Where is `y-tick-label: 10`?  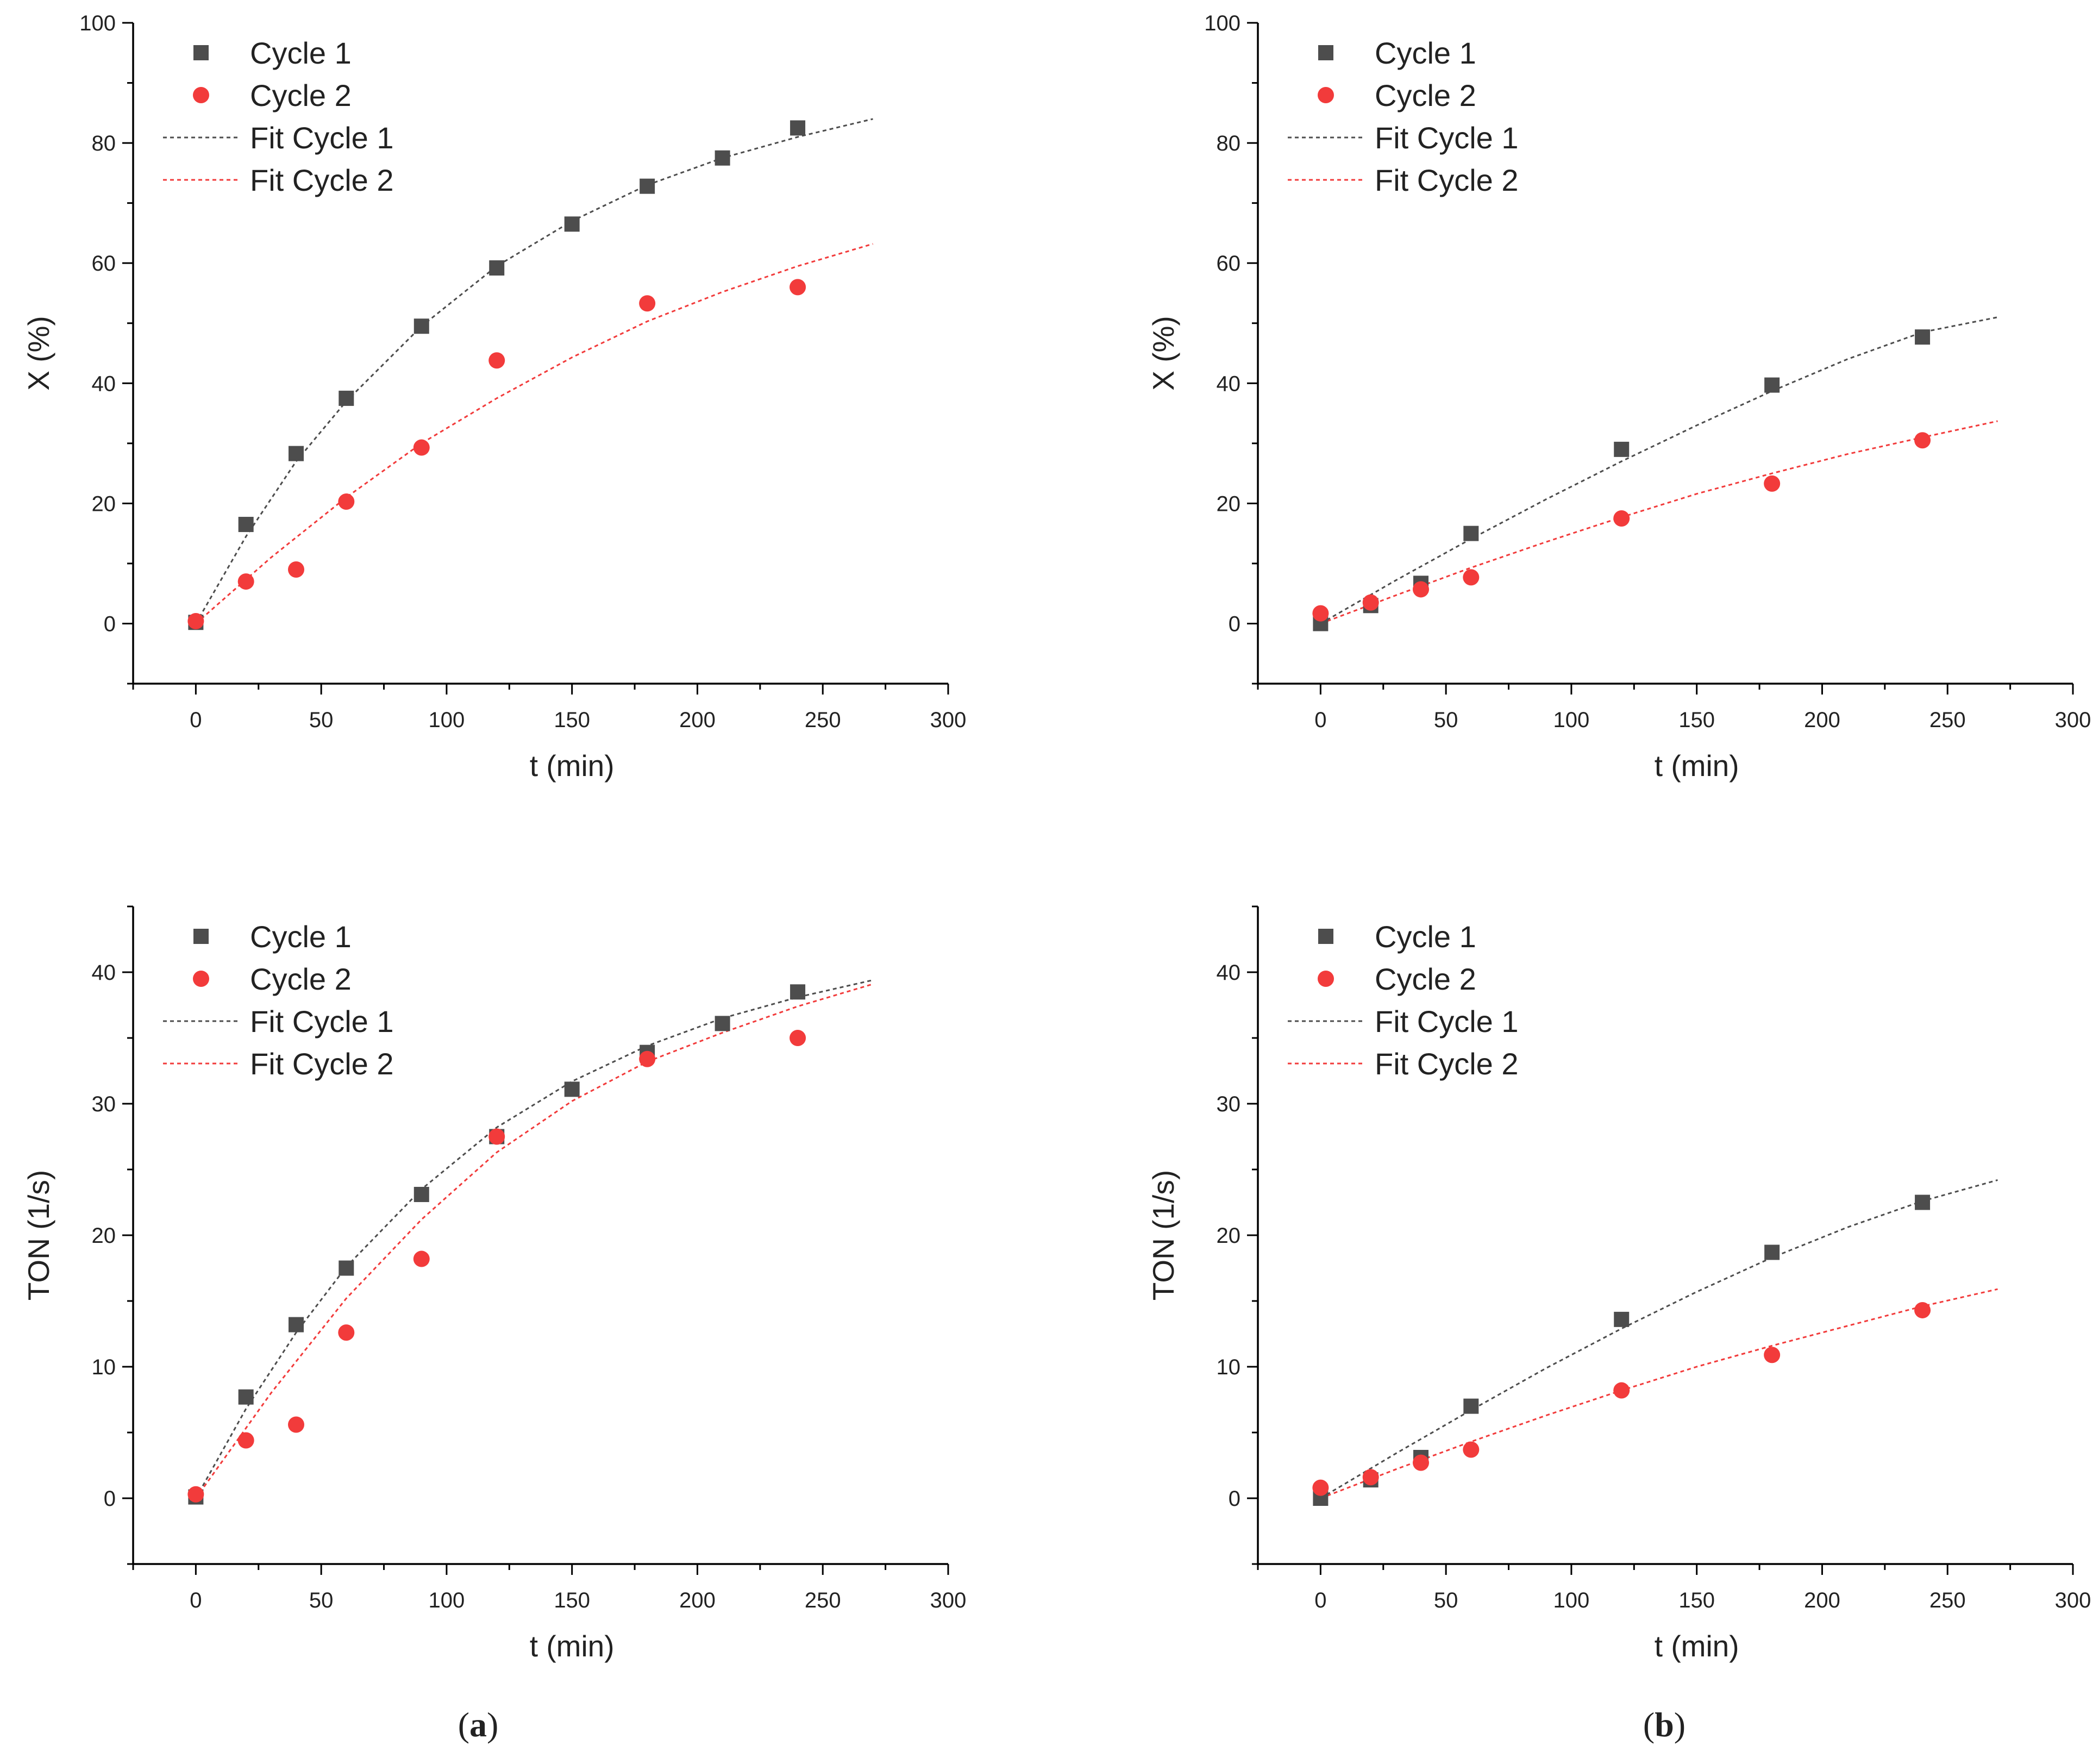 y-tick-label: 10 is located at coordinates (1229, 1367).